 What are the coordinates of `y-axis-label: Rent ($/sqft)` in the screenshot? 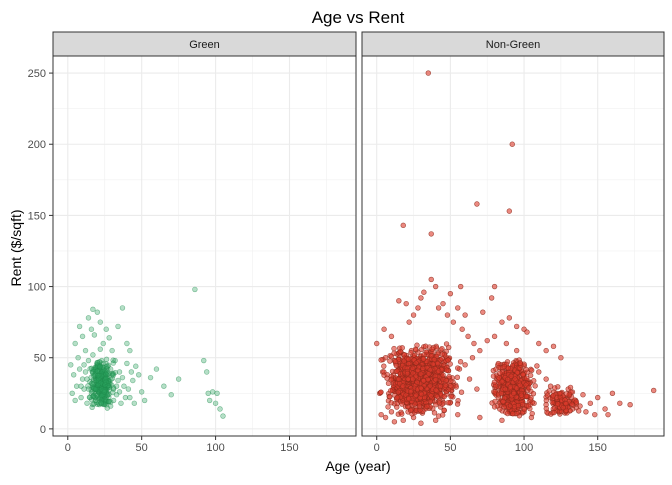 It's located at (16, 247).